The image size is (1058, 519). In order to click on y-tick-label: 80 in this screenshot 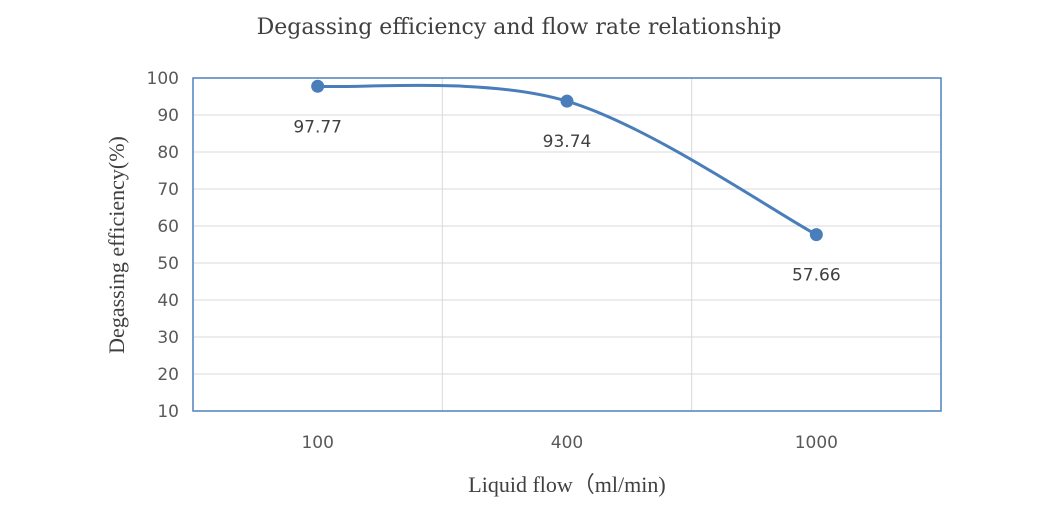, I will do `click(168, 153)`.